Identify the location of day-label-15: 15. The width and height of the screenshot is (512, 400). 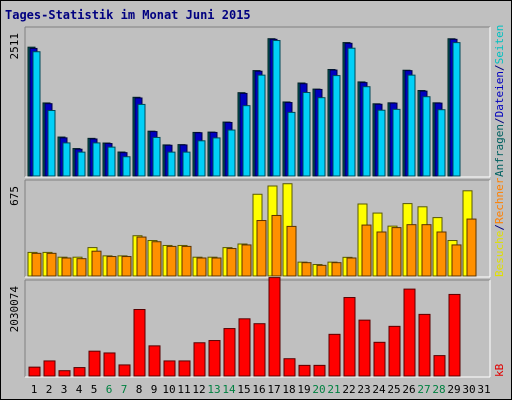
(243, 389).